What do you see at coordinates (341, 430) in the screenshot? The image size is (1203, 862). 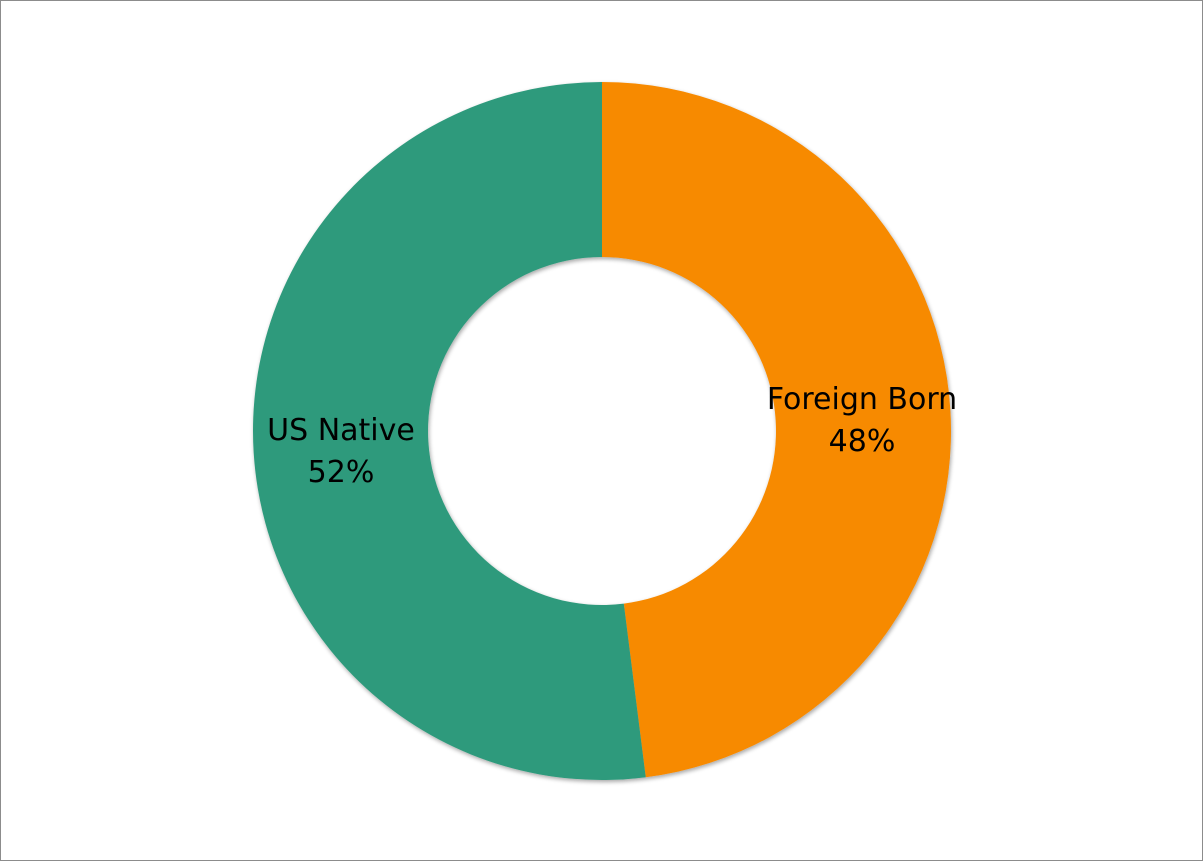 I see `slice-label: US Native` at bounding box center [341, 430].